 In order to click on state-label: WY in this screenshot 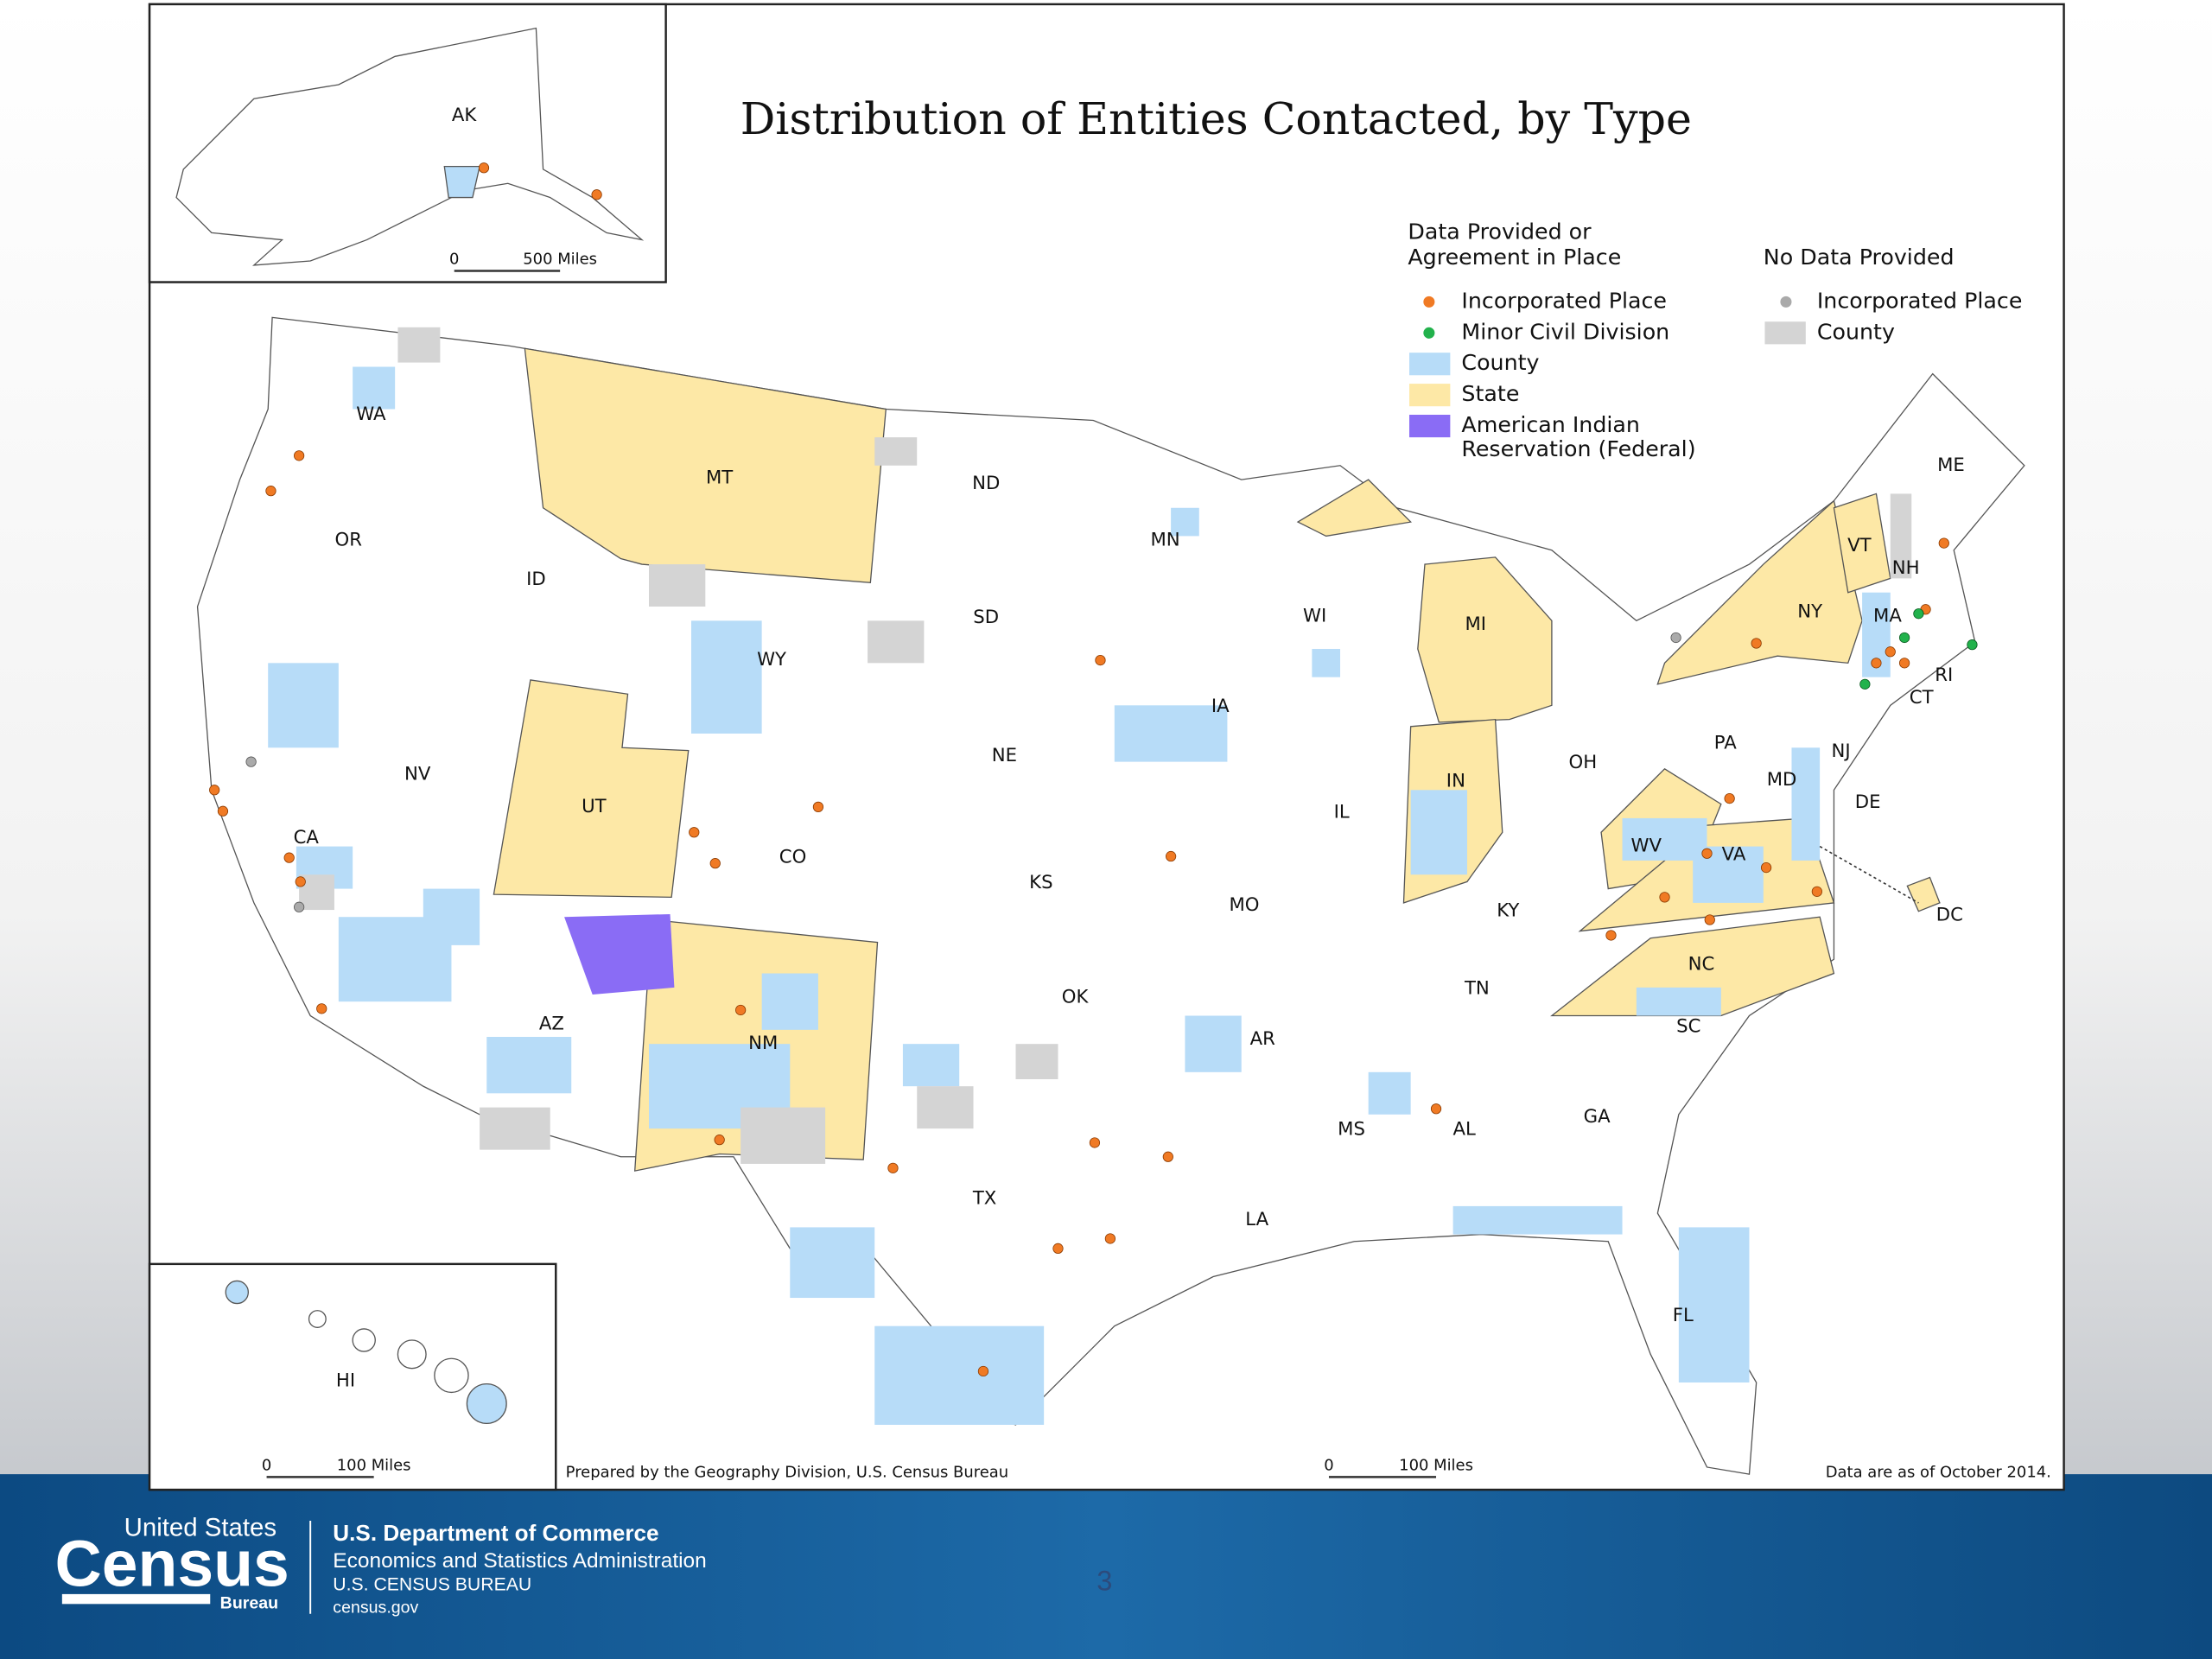, I will do `click(771, 660)`.